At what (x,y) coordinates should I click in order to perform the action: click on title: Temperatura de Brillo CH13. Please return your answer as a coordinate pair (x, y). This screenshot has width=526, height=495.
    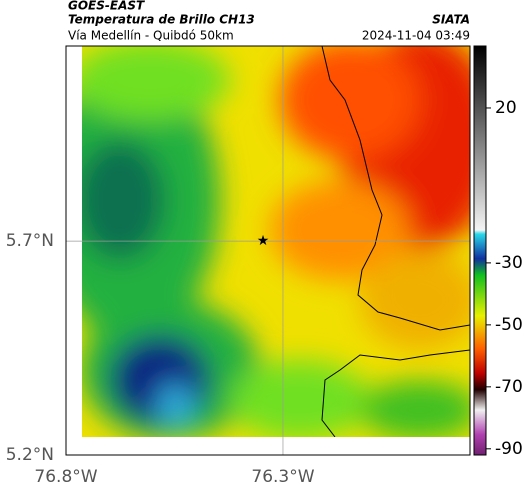
    Looking at the image, I should click on (161, 20).